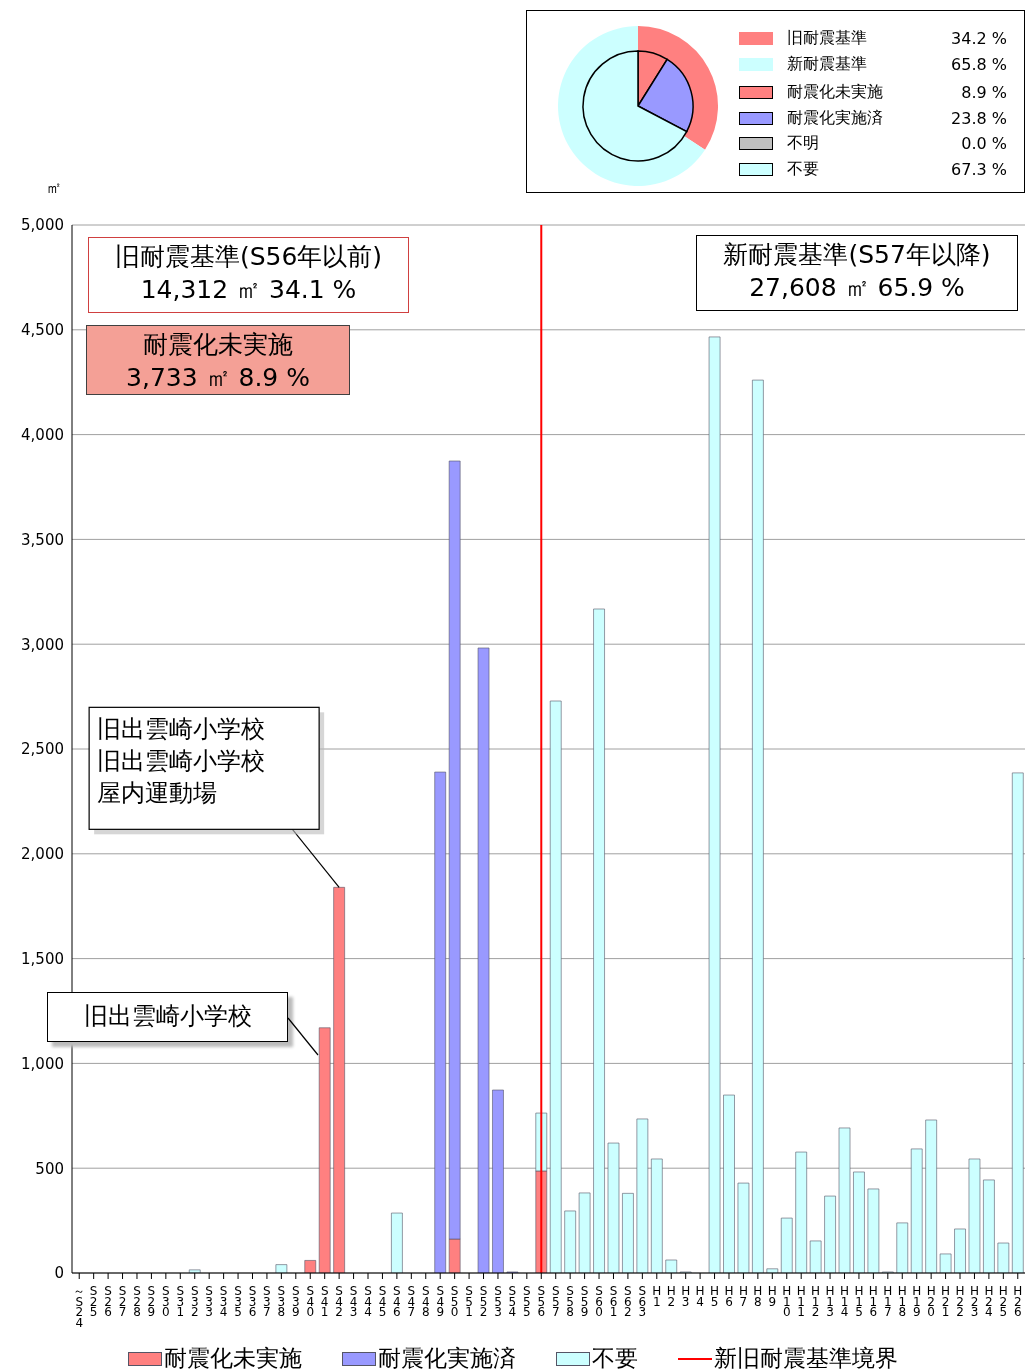 Image resolution: width=1025 pixels, height=1372 pixels. Describe the element at coordinates (931, 1301) in the screenshot. I see `x-tick-label: H20` at that location.